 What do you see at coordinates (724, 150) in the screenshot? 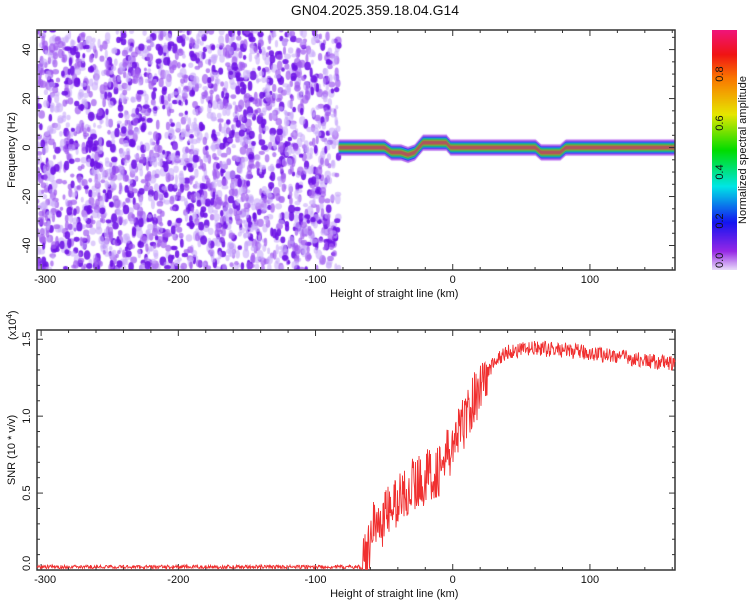
I see `colorbar` at bounding box center [724, 150].